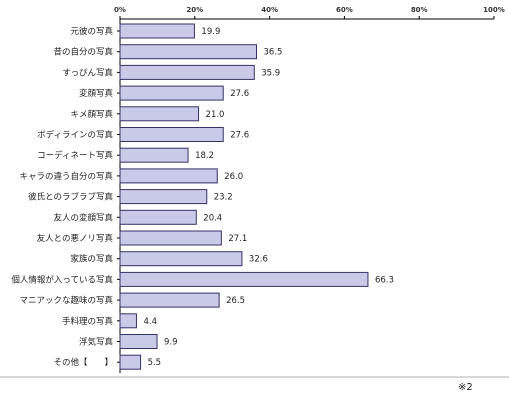 Image resolution: width=509 pixels, height=400 pixels. I want to click on value-label: 4.4, so click(150, 322).